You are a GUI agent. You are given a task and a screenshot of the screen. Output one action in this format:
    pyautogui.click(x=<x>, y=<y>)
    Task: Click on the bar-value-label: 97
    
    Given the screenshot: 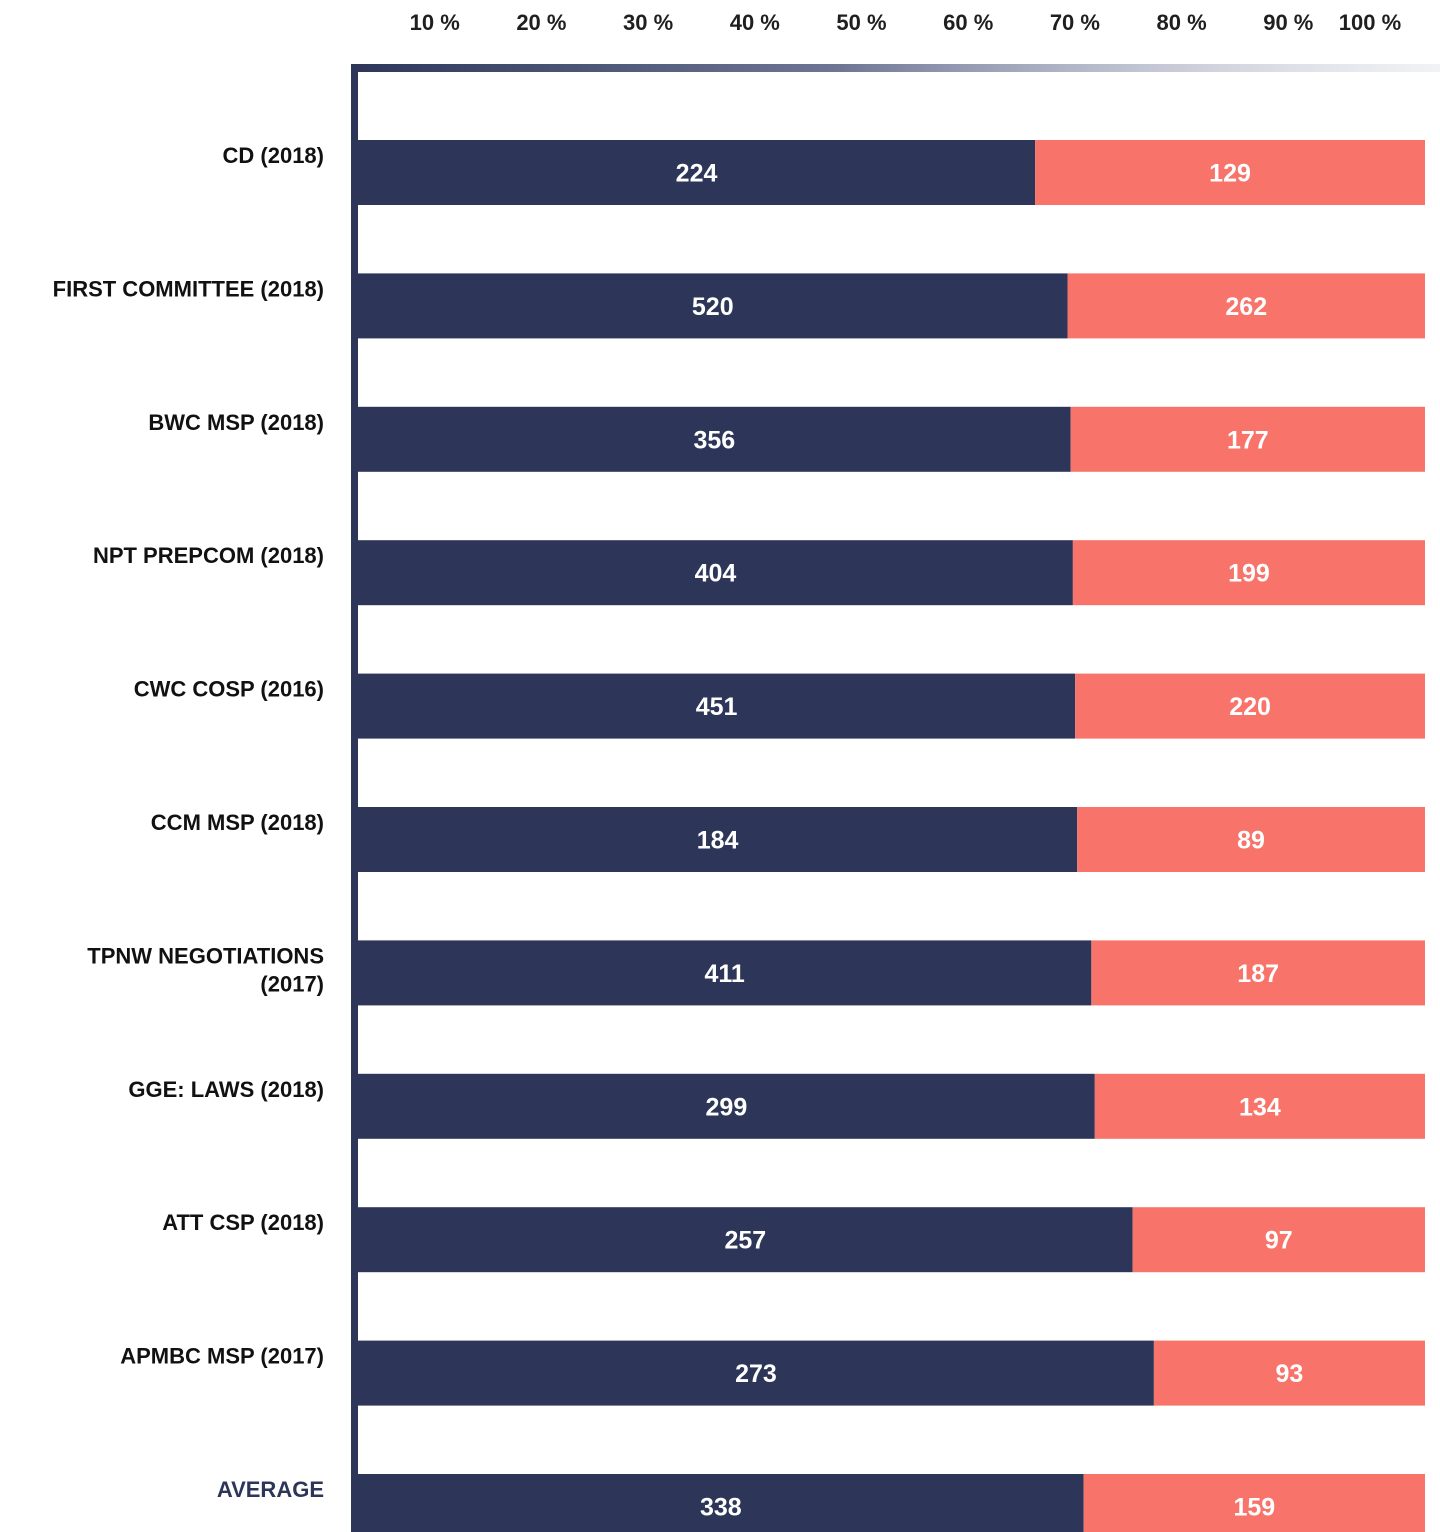 What is the action you would take?
    pyautogui.click(x=1279, y=1241)
    